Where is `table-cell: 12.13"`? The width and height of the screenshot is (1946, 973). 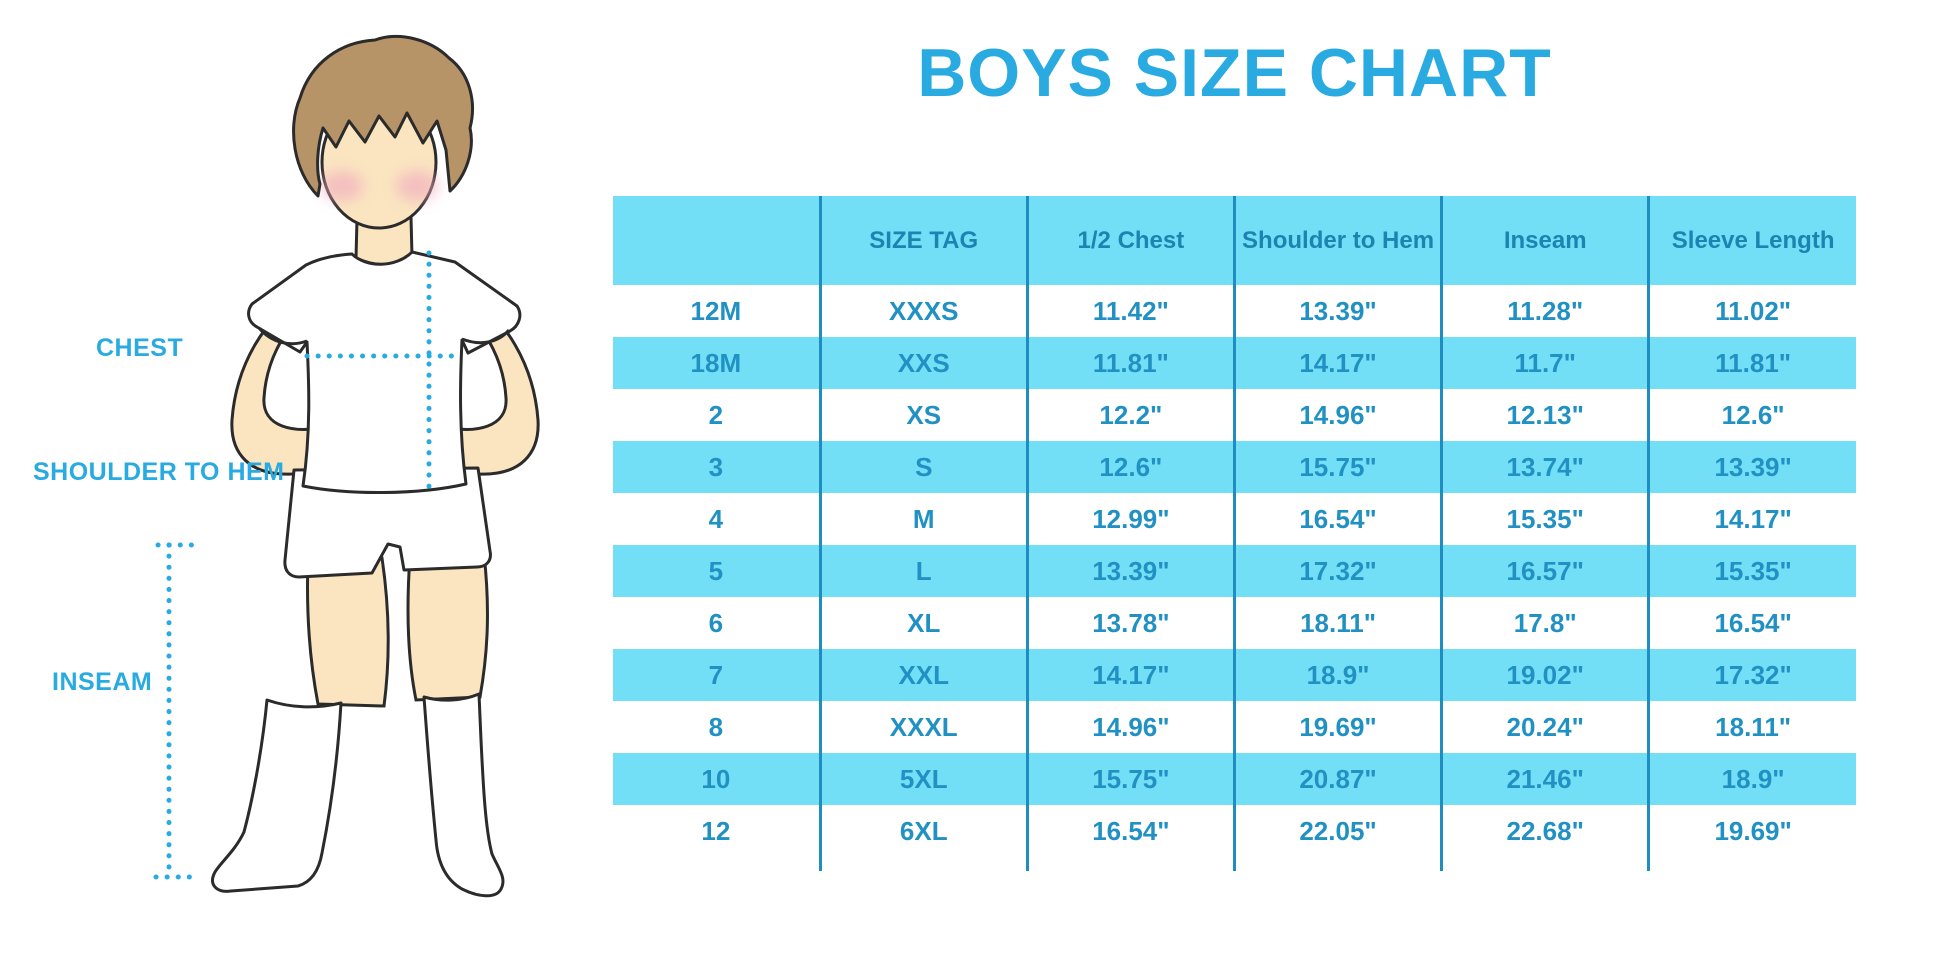 table-cell: 12.13" is located at coordinates (1546, 415).